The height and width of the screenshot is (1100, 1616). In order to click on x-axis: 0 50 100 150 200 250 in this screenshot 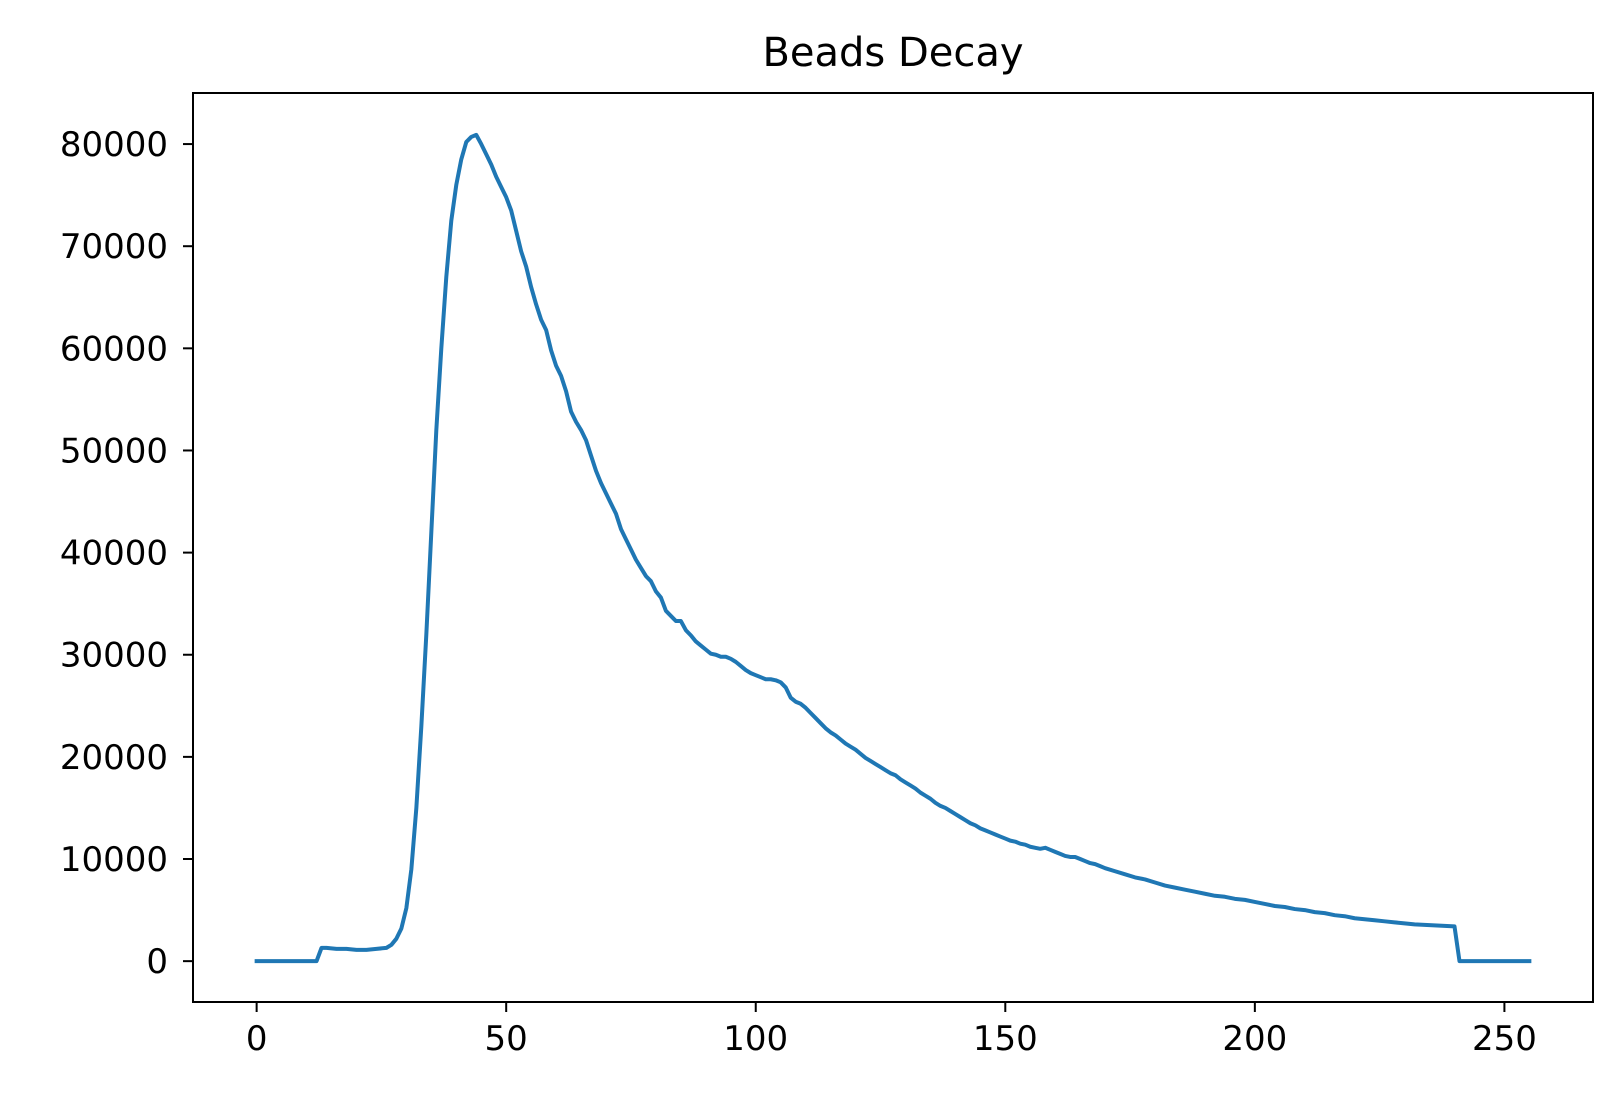, I will do `click(891, 1030)`.